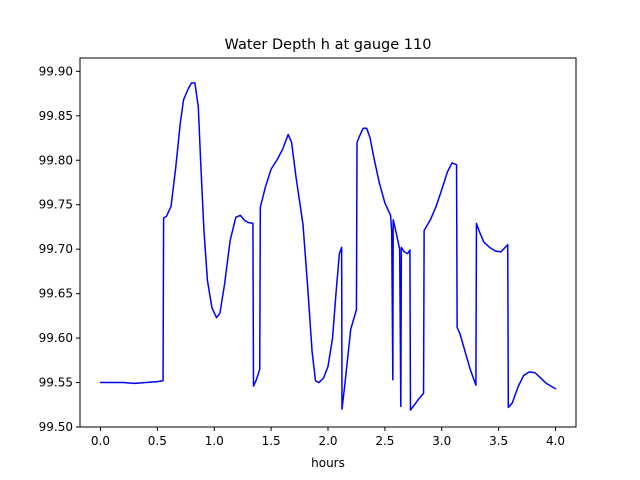 The image size is (640, 480). What do you see at coordinates (100, 441) in the screenshot?
I see `x-tick-label: 0.0` at bounding box center [100, 441].